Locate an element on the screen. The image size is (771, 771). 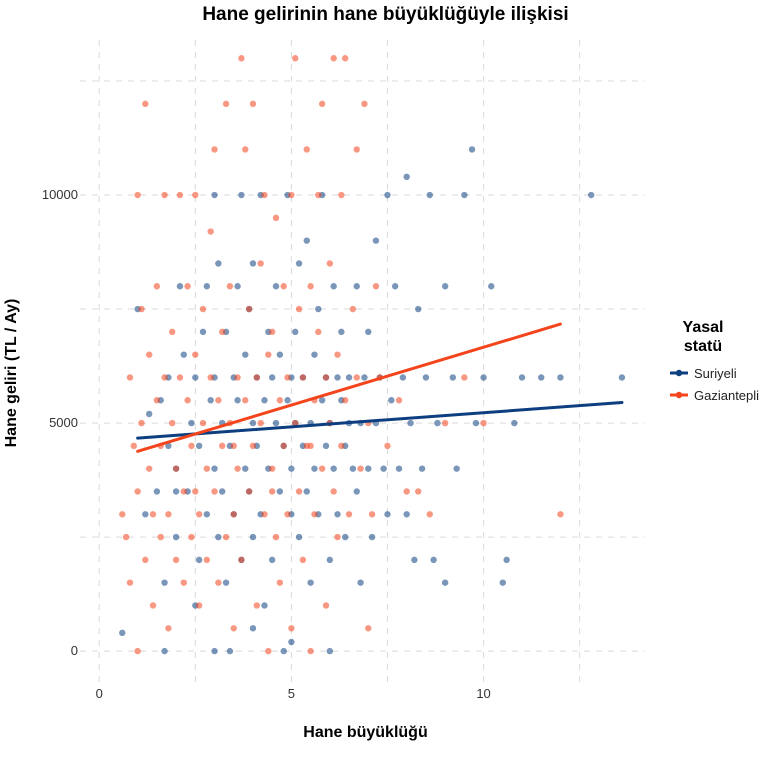
y-tick-label: 0 is located at coordinates (74, 650).